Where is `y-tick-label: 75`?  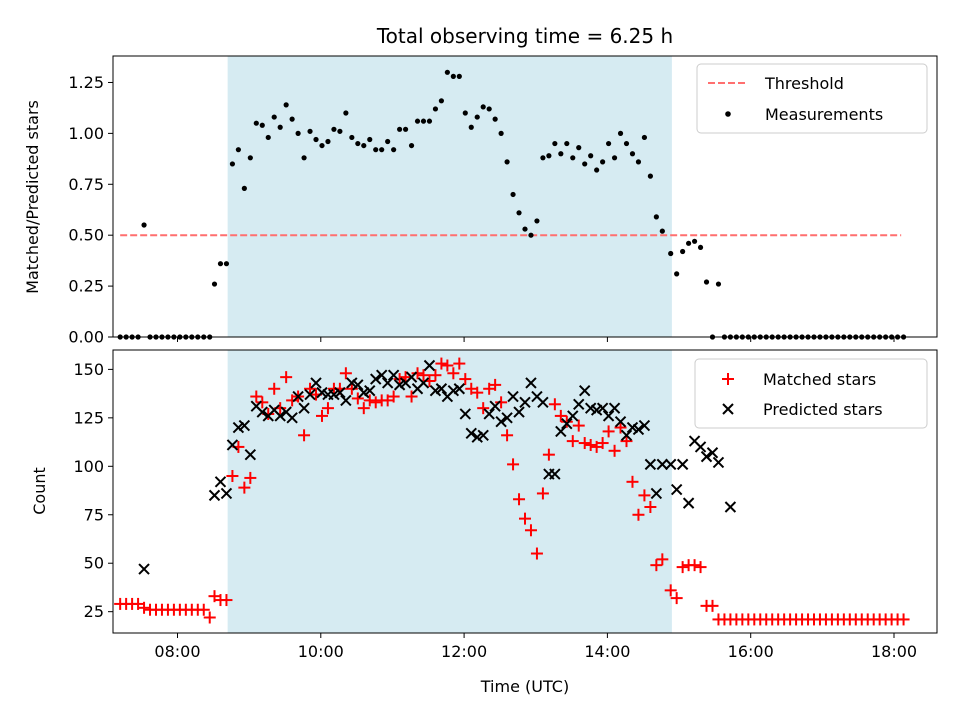
y-tick-label: 75 is located at coordinates (94, 514).